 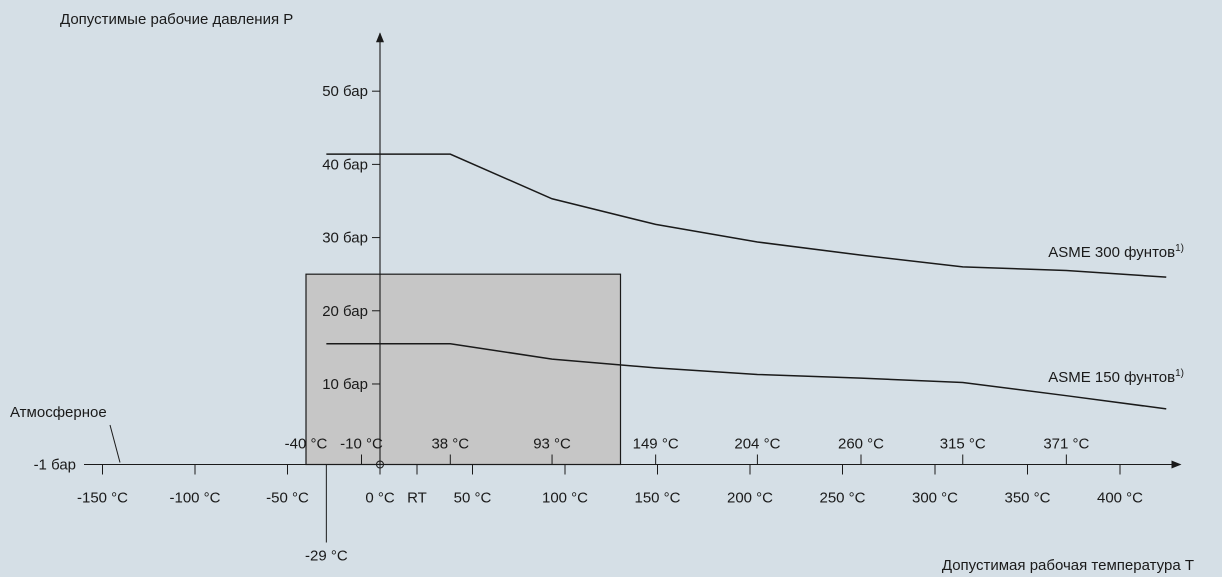 I want to click on y-tick-label: 40 бар, so click(x=345, y=164).